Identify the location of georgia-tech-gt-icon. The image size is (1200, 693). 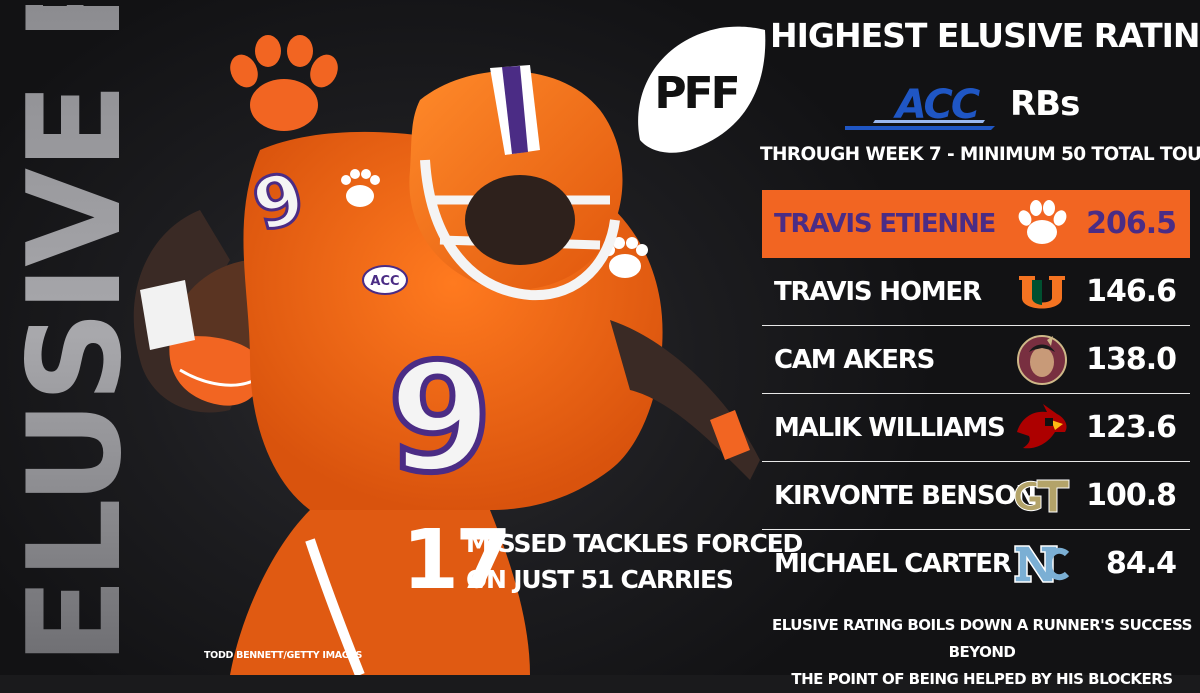
(1042, 496).